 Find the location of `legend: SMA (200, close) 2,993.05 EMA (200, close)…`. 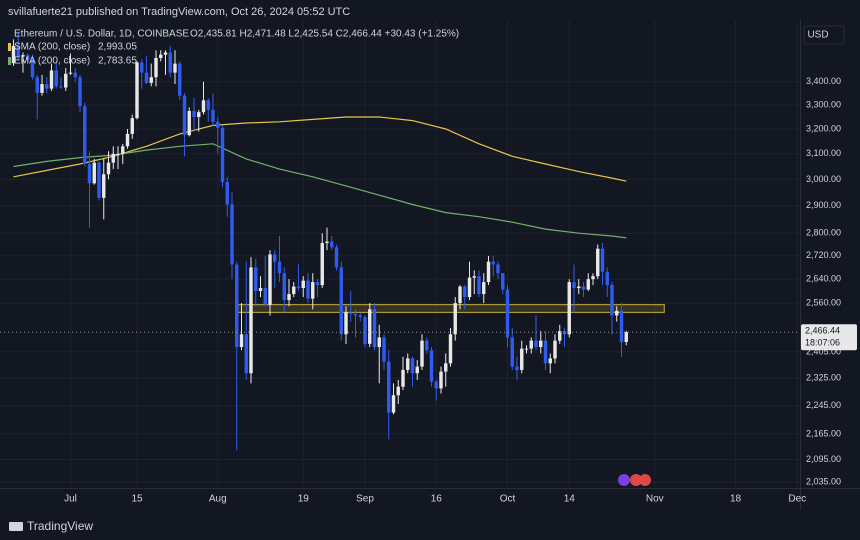

legend: SMA (200, close) 2,993.05 EMA (200, close)… is located at coordinates (72, 54).